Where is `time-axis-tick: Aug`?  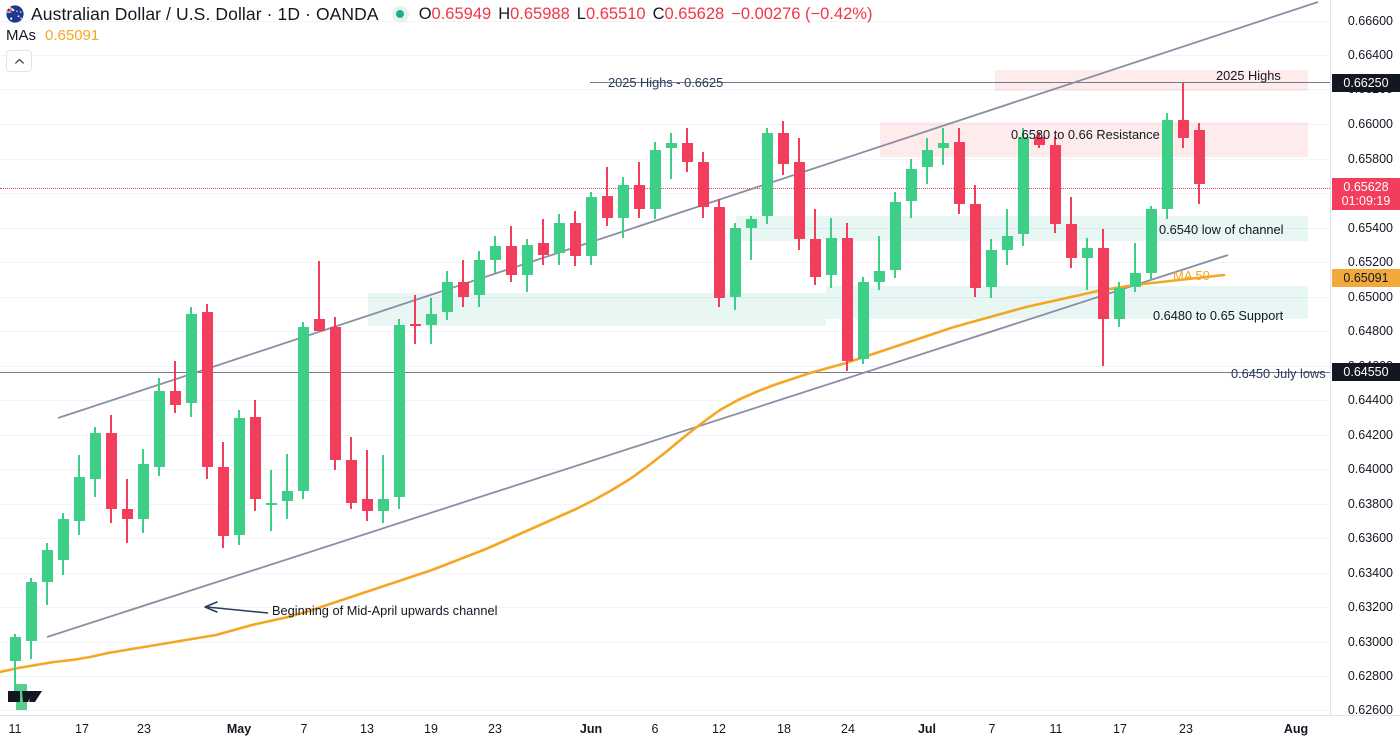
time-axis-tick: Aug is located at coordinates (1296, 729).